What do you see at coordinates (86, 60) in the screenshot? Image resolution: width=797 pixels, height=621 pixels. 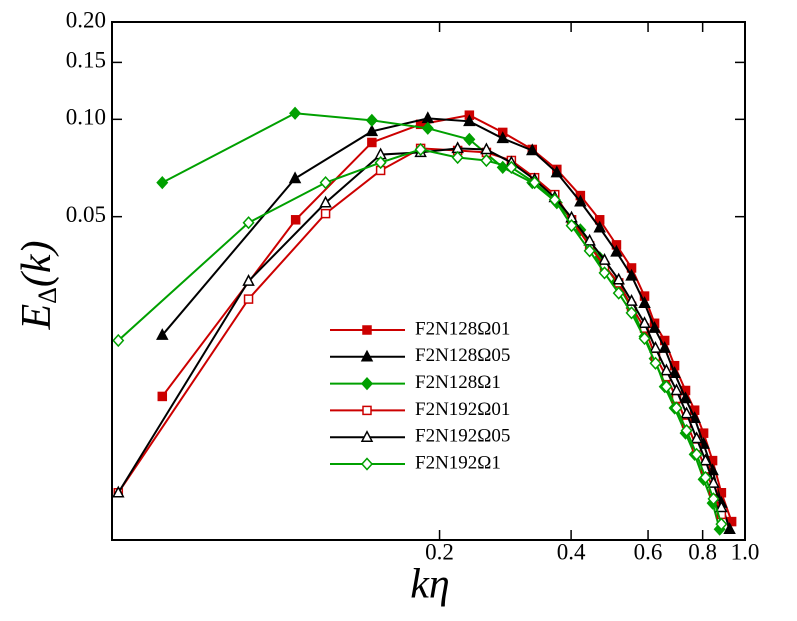 I see `y-tick-label: 0.15` at bounding box center [86, 60].